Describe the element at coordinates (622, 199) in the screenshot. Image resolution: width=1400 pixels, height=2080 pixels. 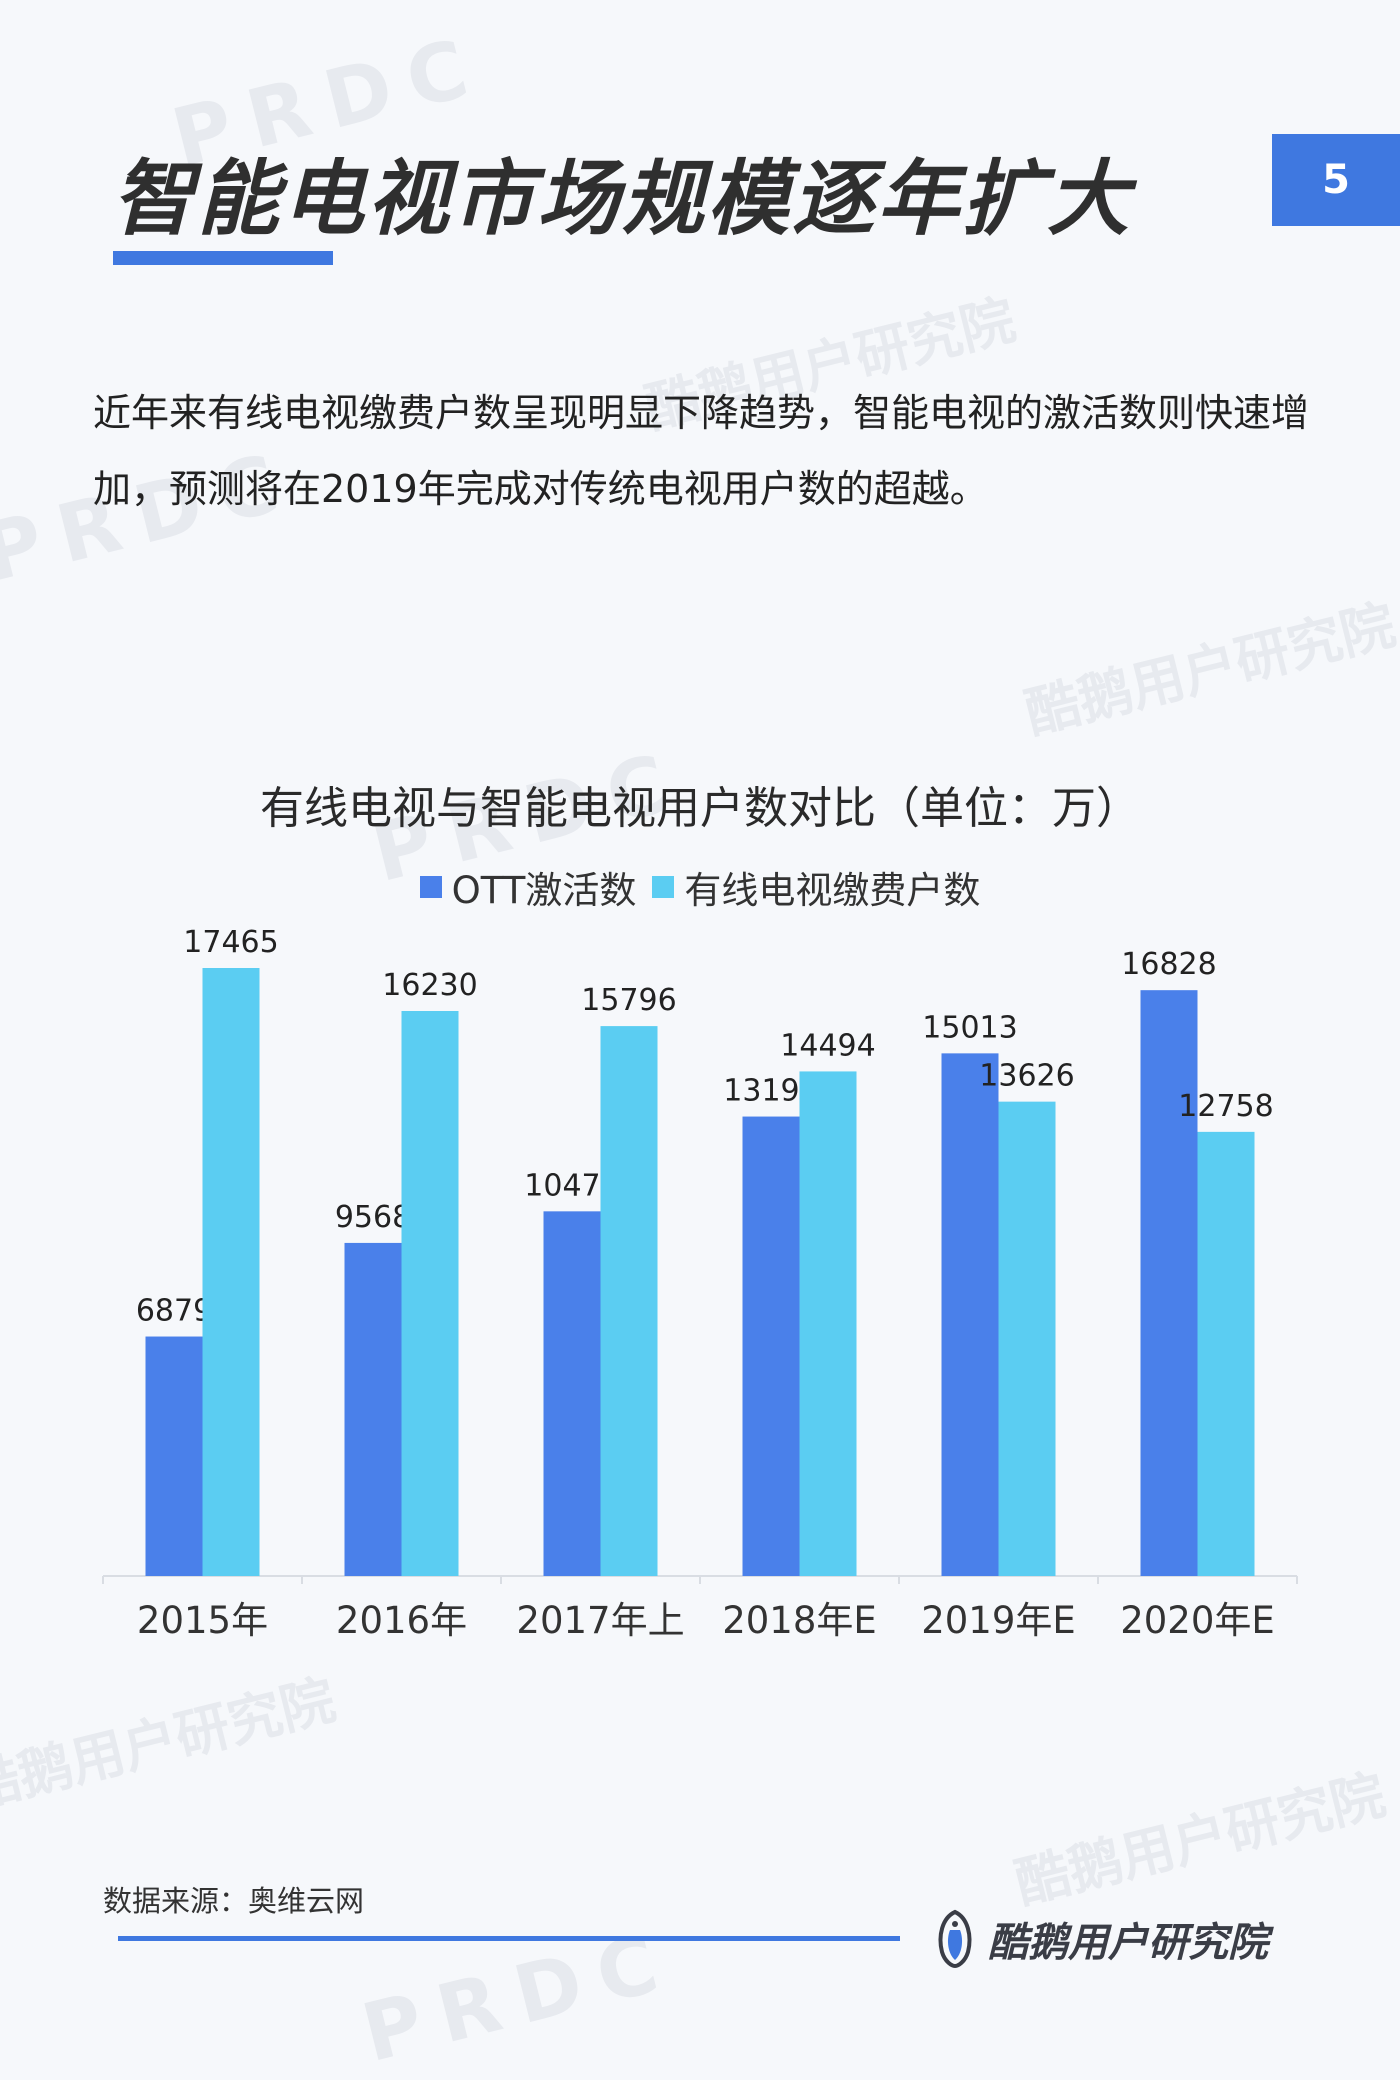
I see `page-title: 智能电视市场规模逐年扩大` at that location.